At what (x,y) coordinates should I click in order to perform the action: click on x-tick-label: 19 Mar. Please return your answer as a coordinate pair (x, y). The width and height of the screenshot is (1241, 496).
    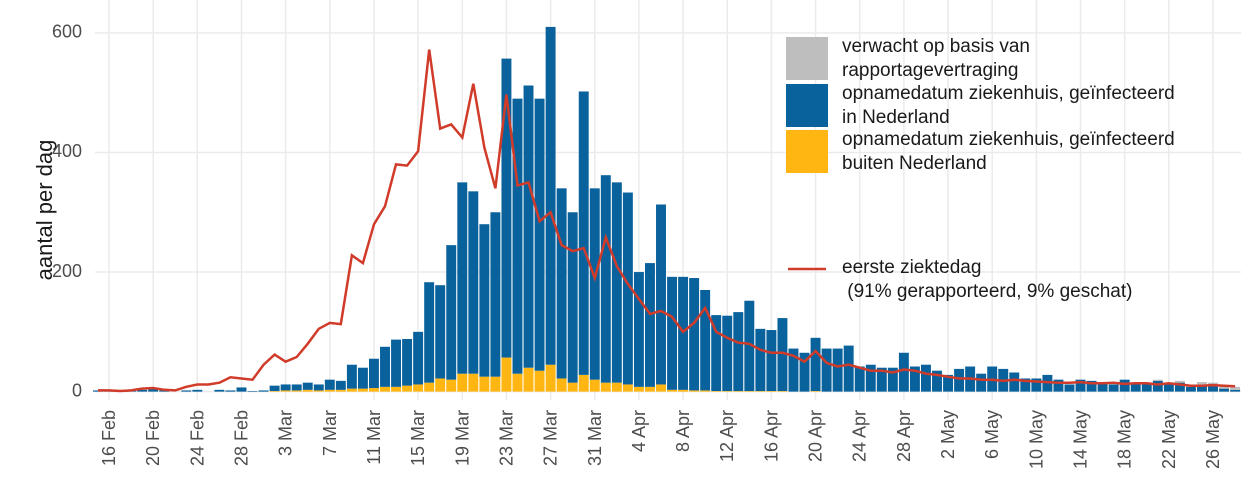
    Looking at the image, I should click on (462, 438).